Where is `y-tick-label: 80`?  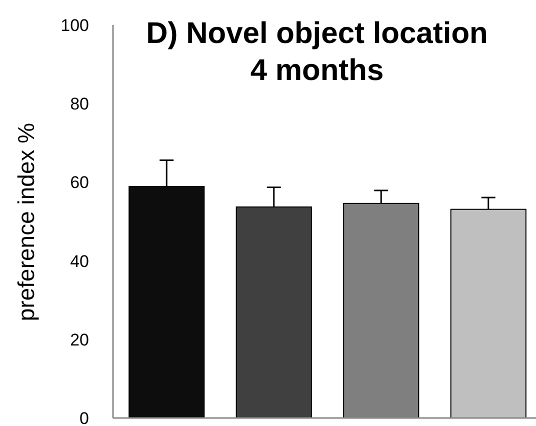 y-tick-label: 80 is located at coordinates (79, 104).